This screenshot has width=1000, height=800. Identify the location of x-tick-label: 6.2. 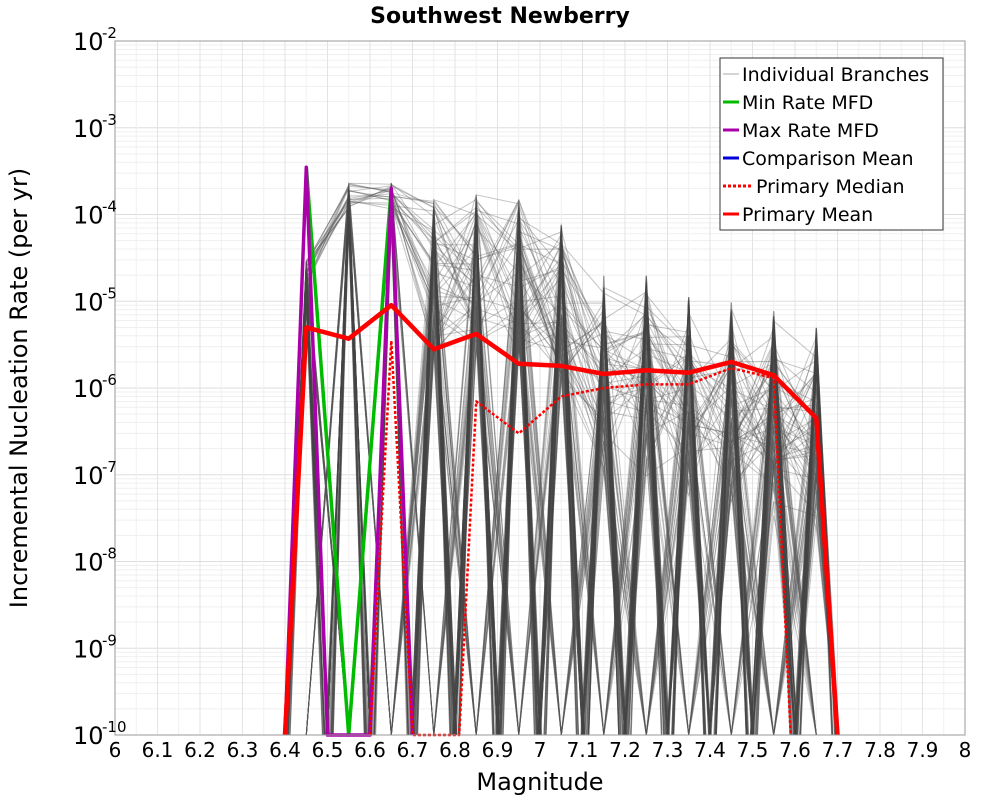
(200, 750).